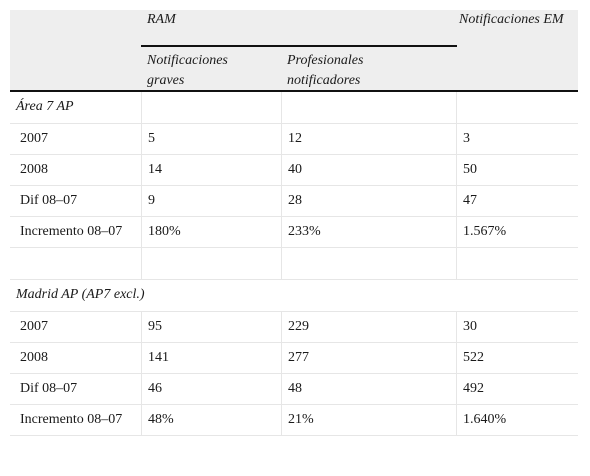 Image resolution: width=590 pixels, height=476 pixels. What do you see at coordinates (517, 327) in the screenshot?
I see `cell-em: 30` at bounding box center [517, 327].